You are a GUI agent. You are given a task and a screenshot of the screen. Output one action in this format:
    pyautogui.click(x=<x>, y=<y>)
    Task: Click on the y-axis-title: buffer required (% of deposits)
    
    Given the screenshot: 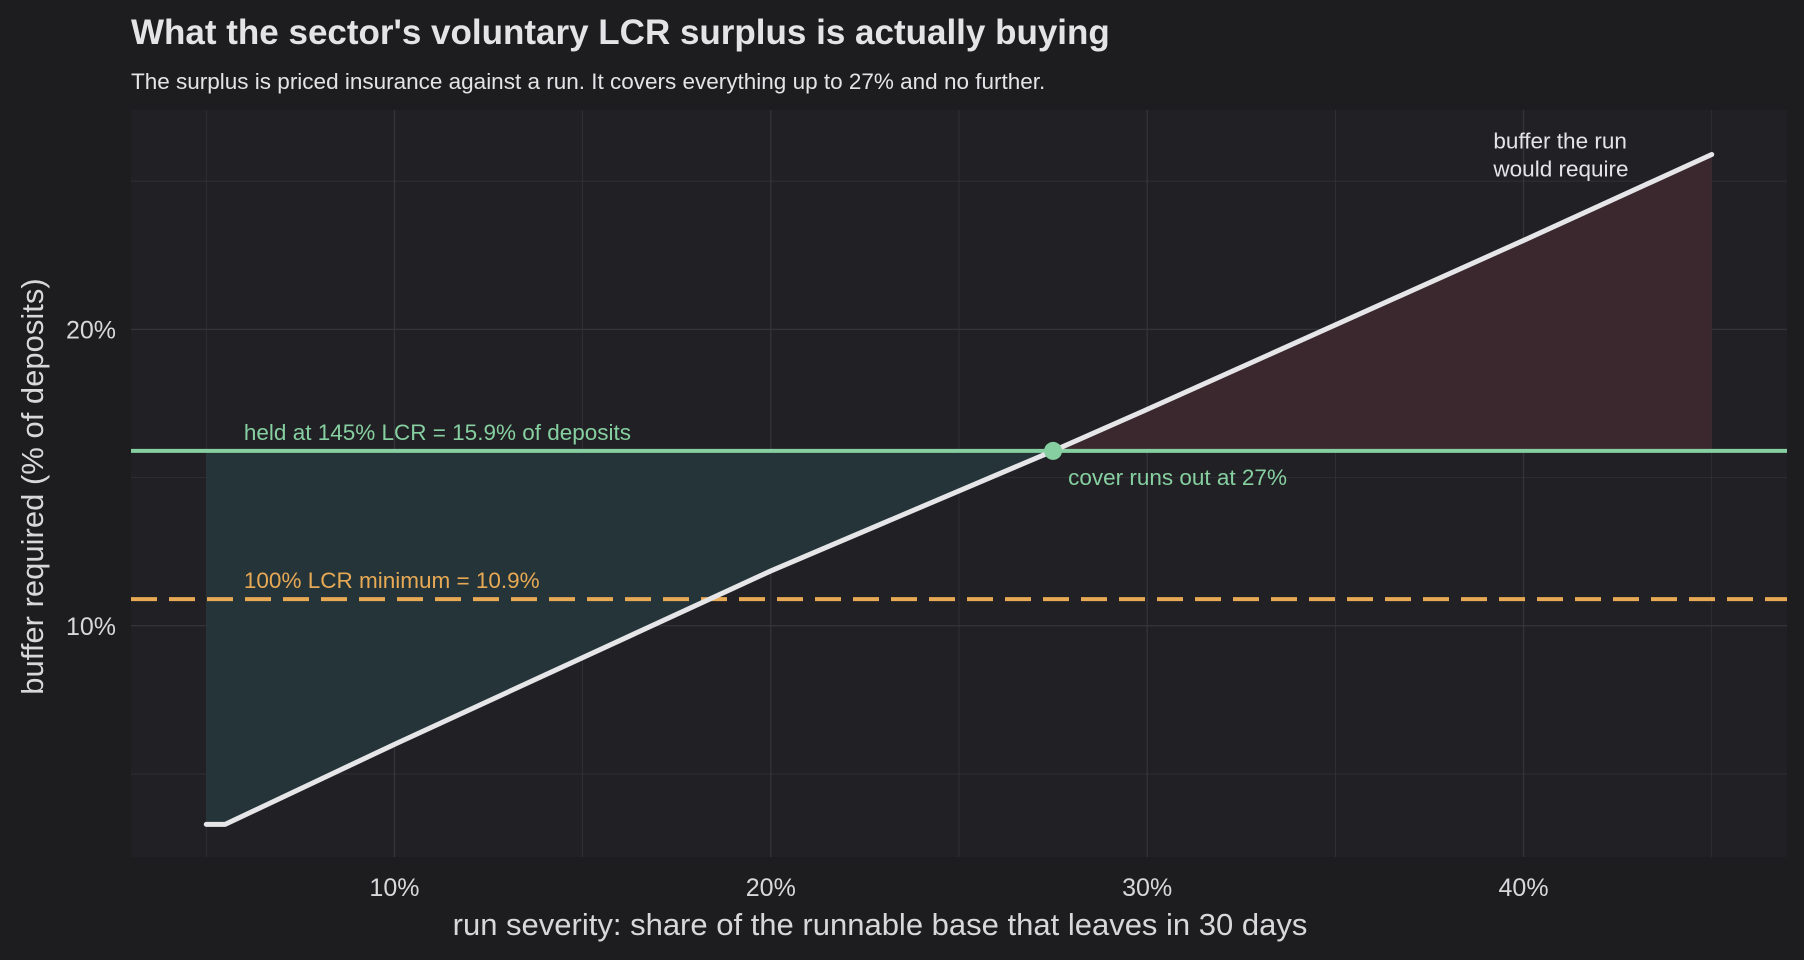 What is the action you would take?
    pyautogui.click(x=32, y=486)
    